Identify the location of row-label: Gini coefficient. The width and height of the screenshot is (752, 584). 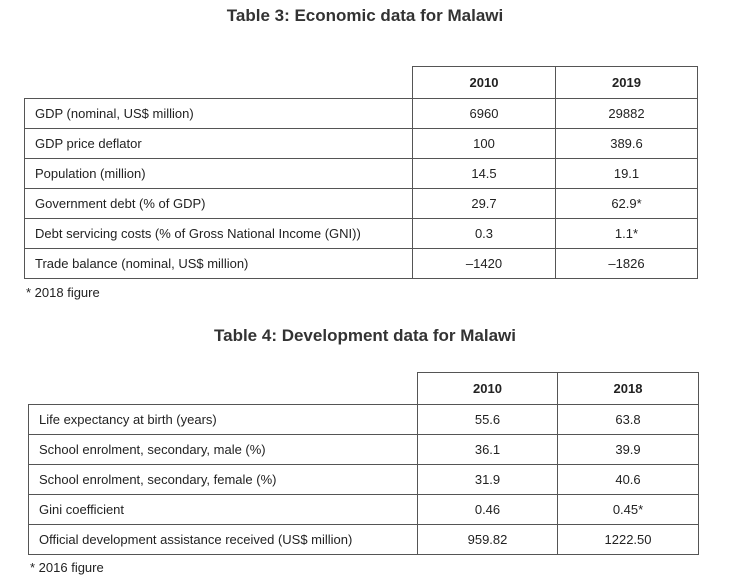
(223, 509).